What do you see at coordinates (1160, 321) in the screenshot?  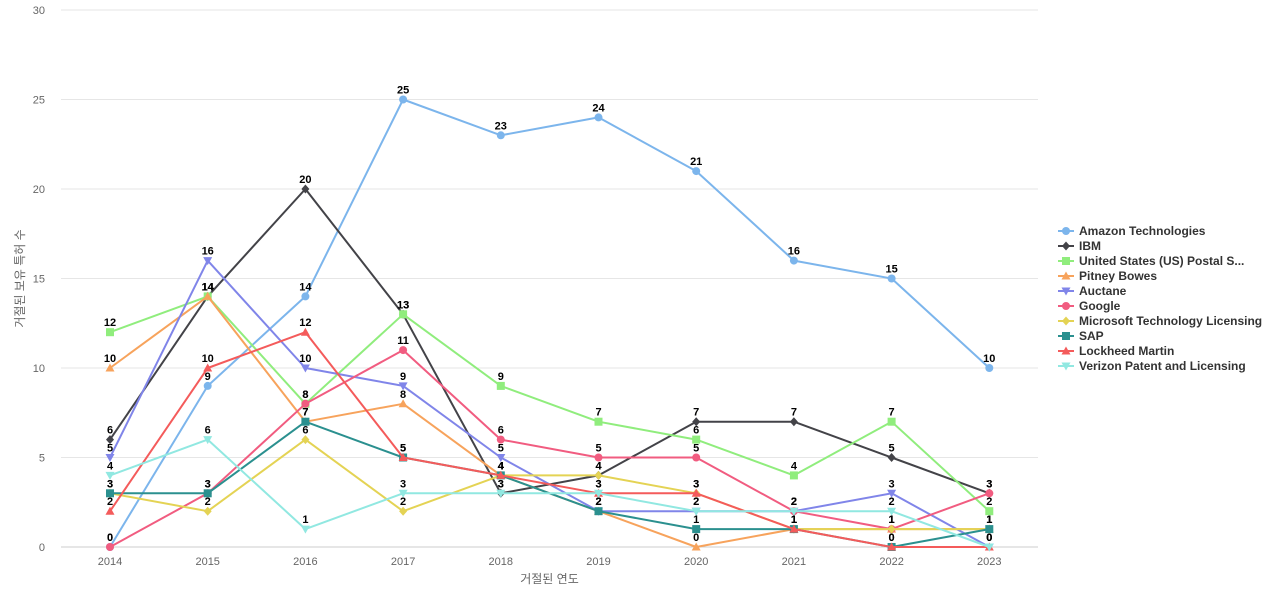 I see `legend-item: Microsoft Technology Licensing` at bounding box center [1160, 321].